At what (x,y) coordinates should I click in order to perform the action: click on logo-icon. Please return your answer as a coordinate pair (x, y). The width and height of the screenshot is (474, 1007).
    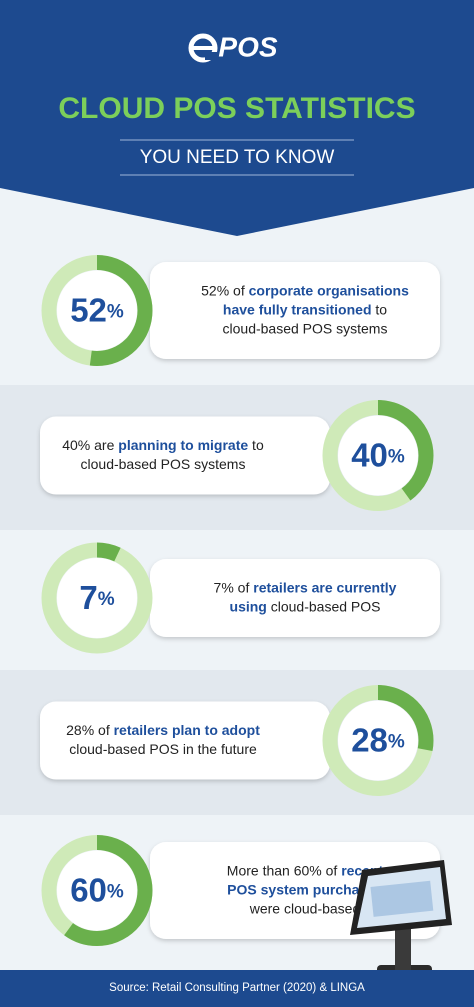
    Looking at the image, I should click on (203, 48).